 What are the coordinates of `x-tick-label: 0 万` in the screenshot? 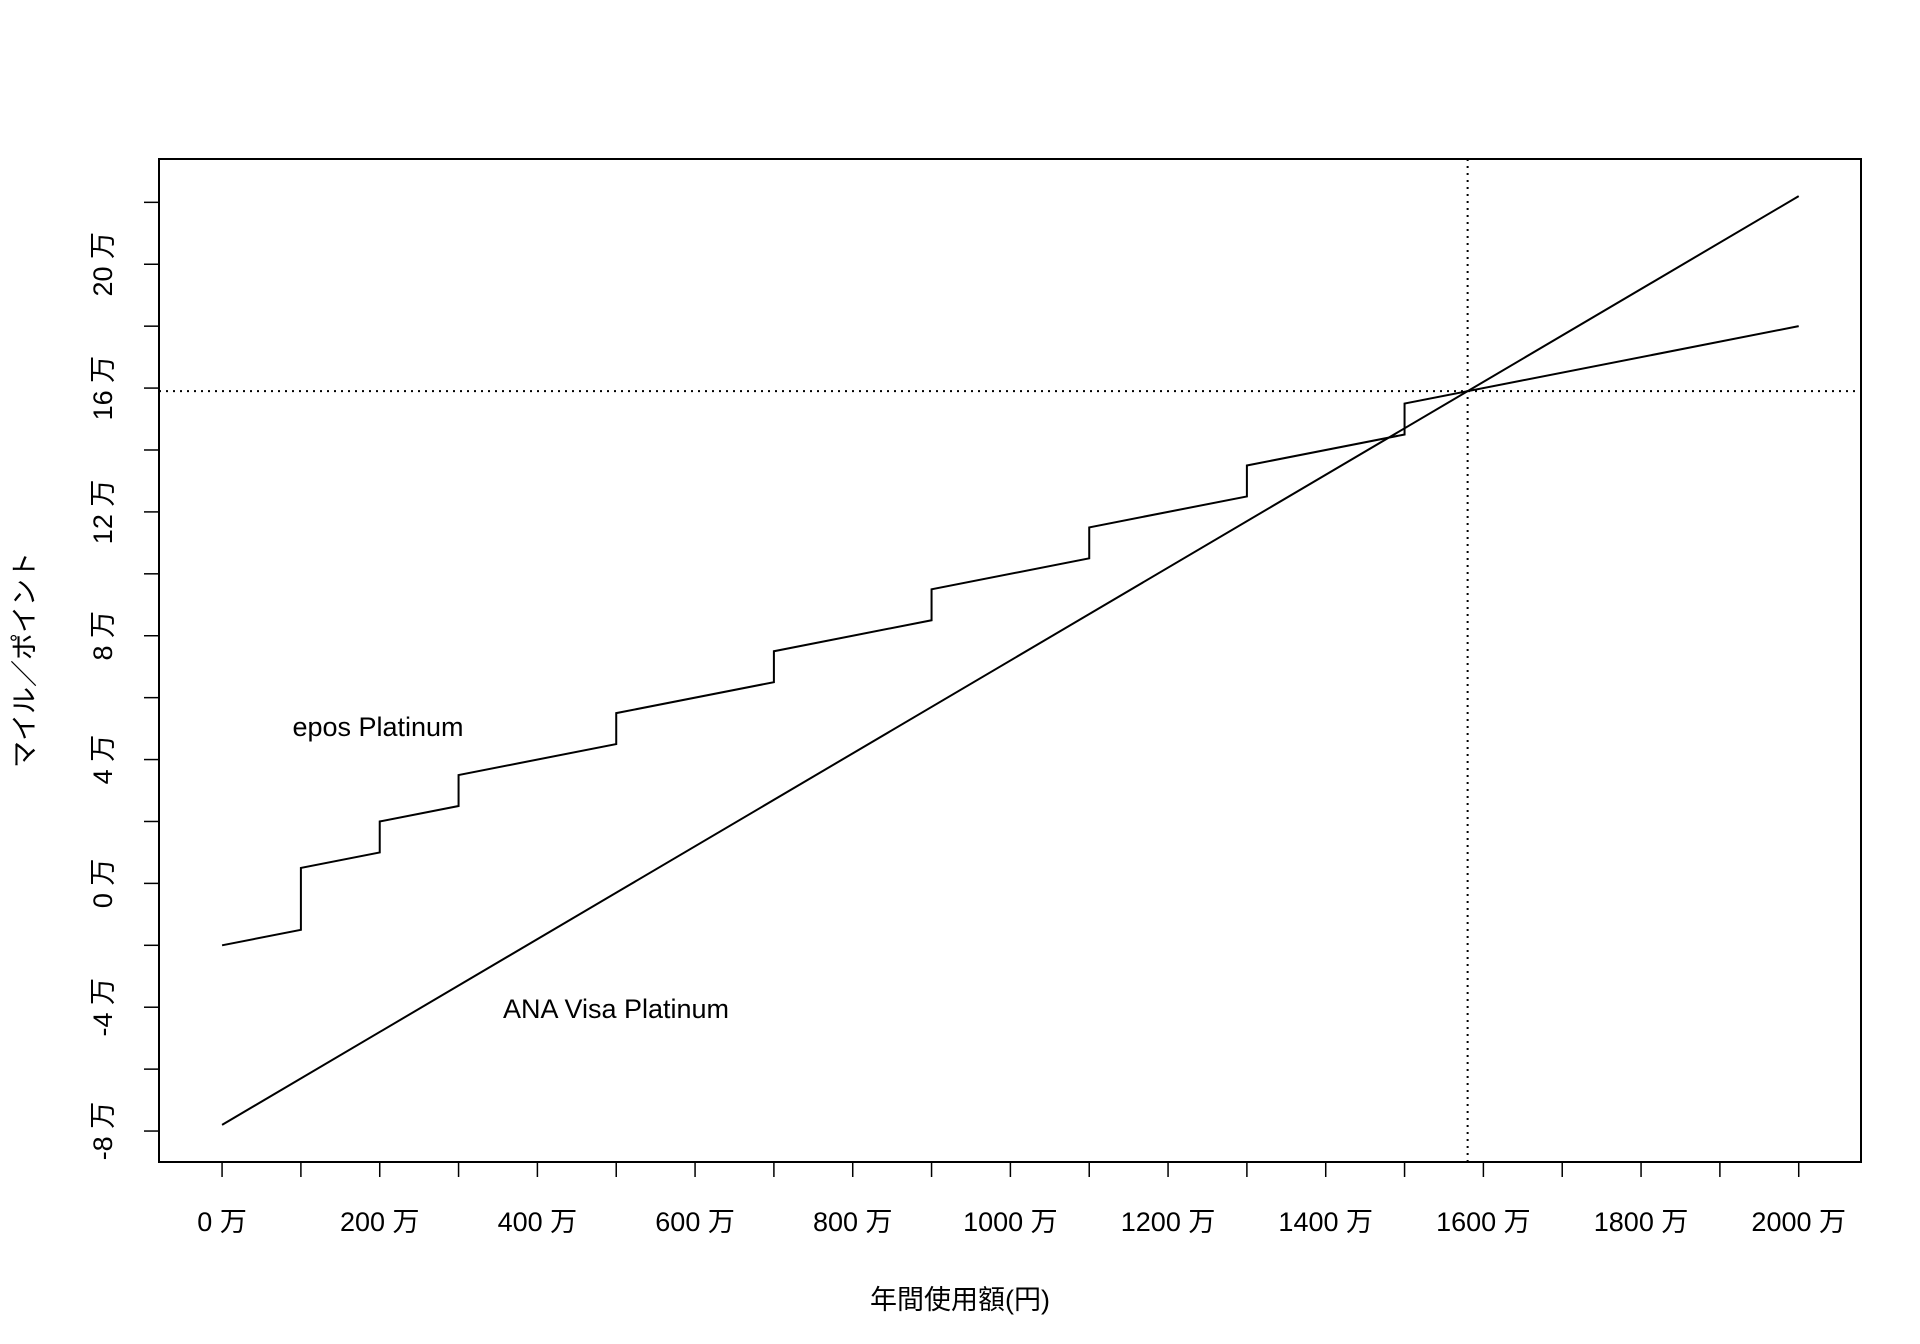 It's located at (222, 1222).